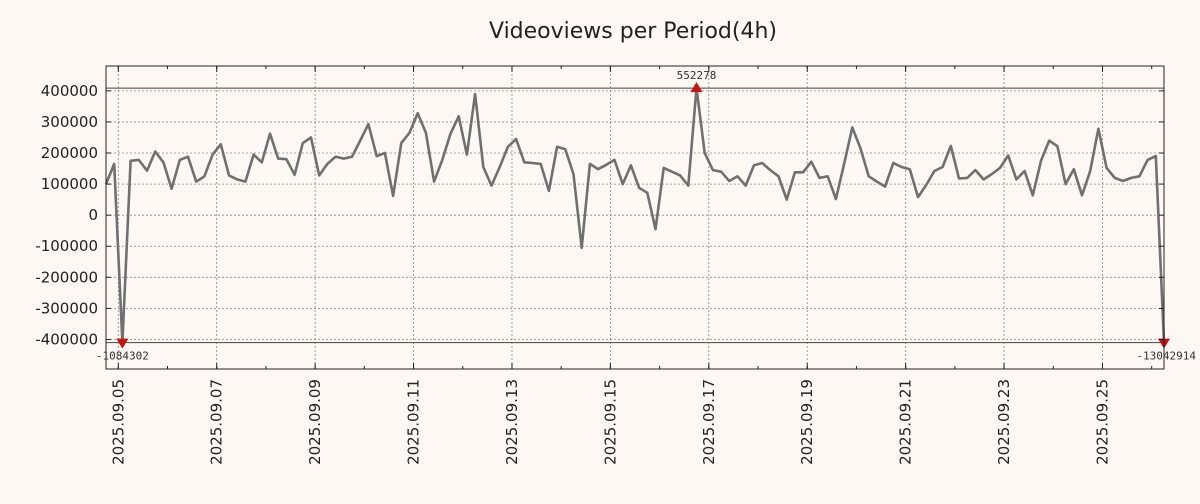 The width and height of the screenshot is (1200, 504). What do you see at coordinates (66, 246) in the screenshot?
I see `y-tick-label: -100000` at bounding box center [66, 246].